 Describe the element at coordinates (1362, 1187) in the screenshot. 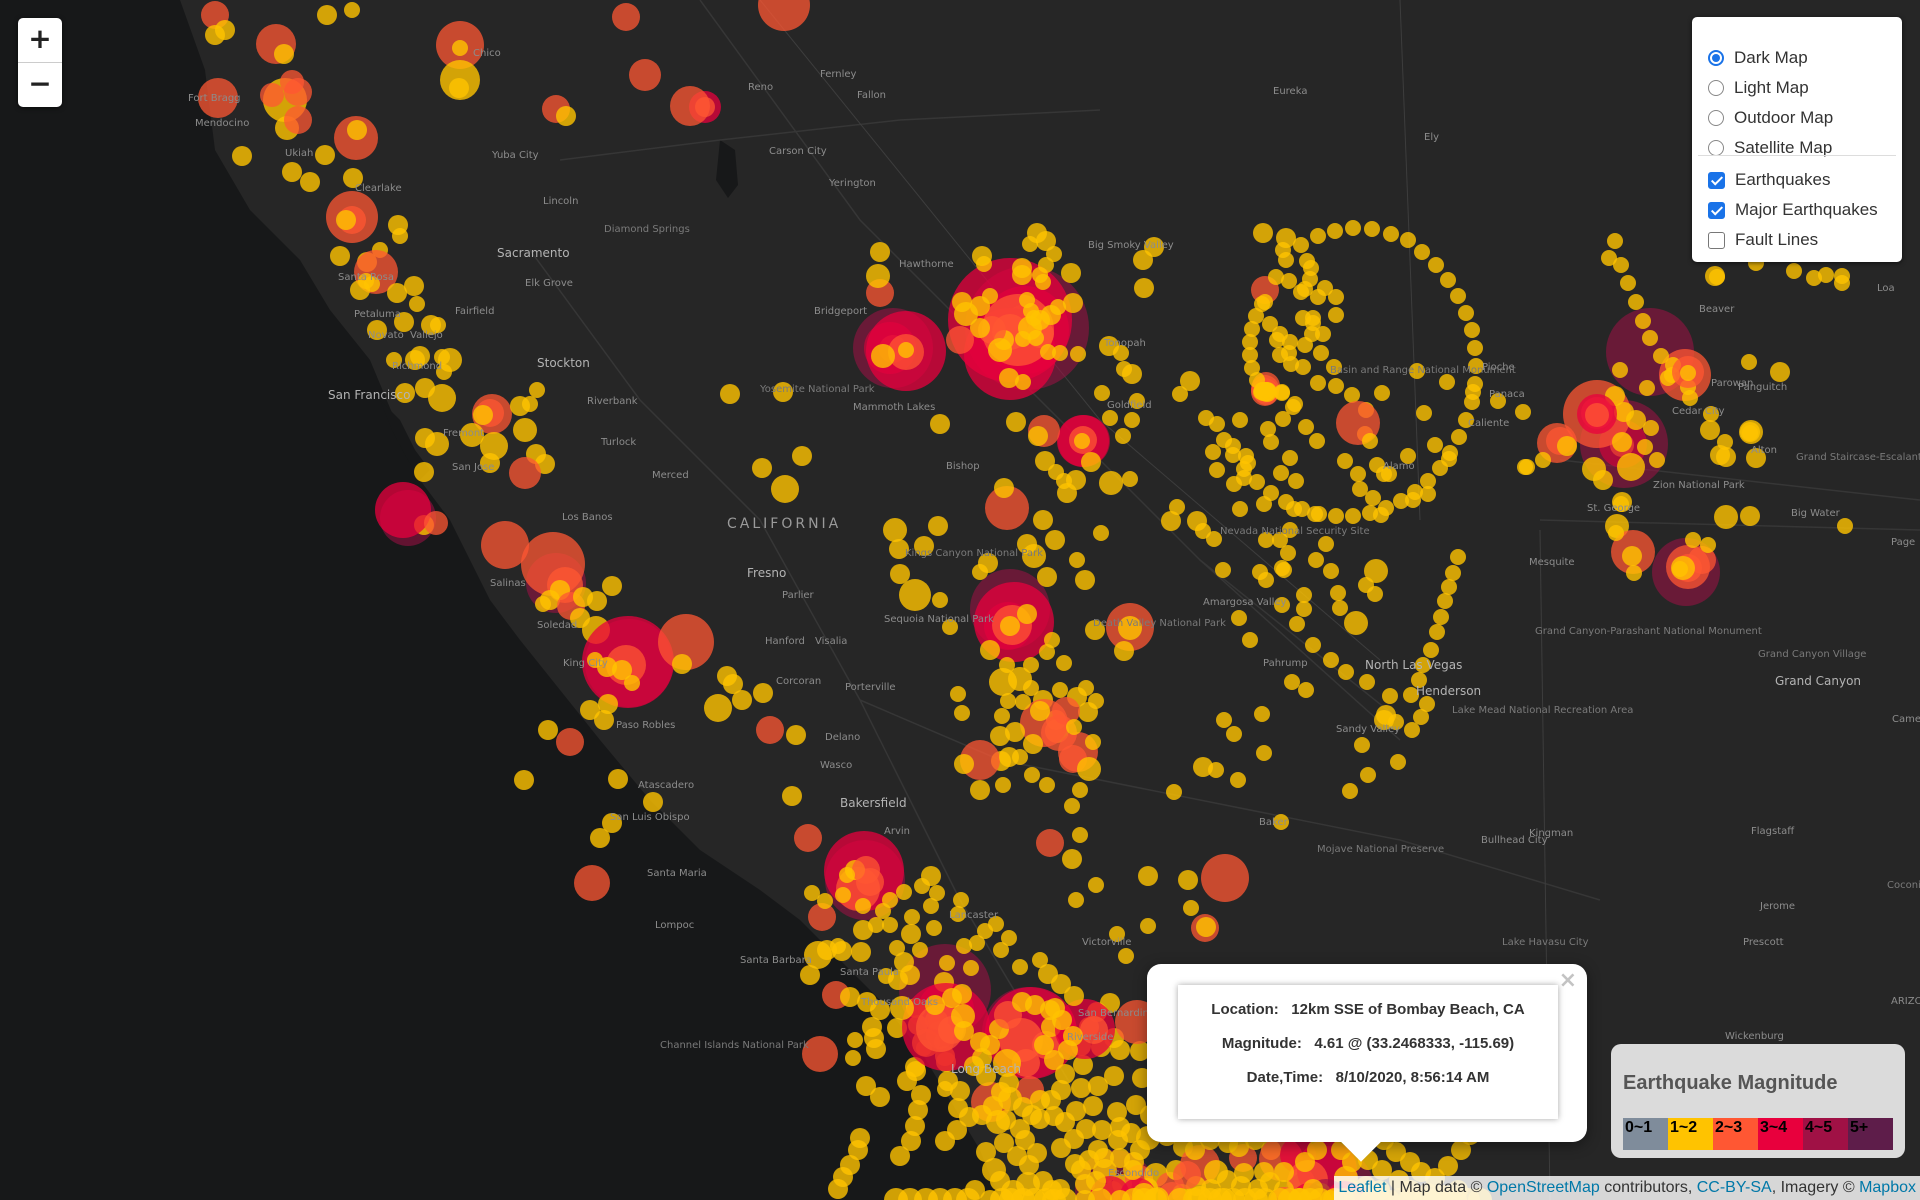

I see `leaflet-link: Leaflet` at that location.